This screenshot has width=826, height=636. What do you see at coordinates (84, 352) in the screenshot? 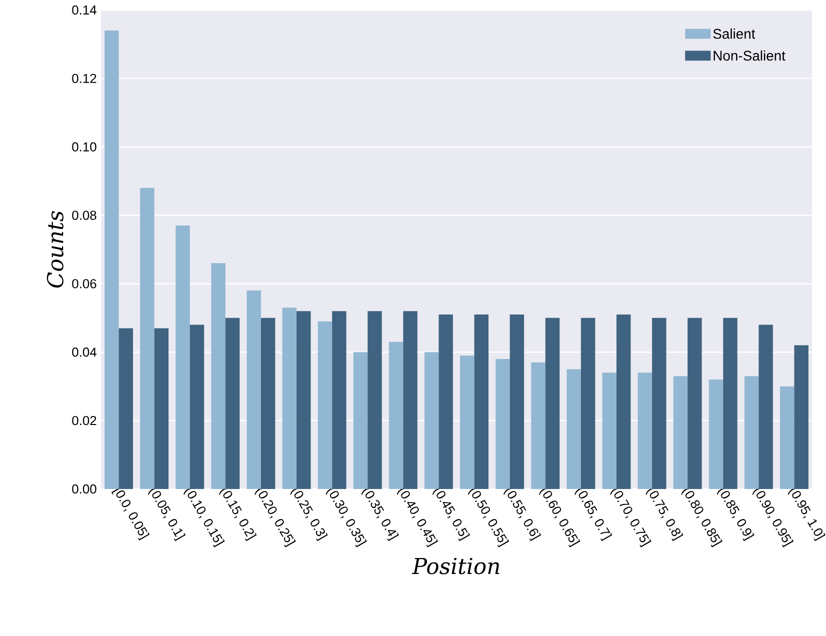
I see `y-tick-label: 0.04` at bounding box center [84, 352].